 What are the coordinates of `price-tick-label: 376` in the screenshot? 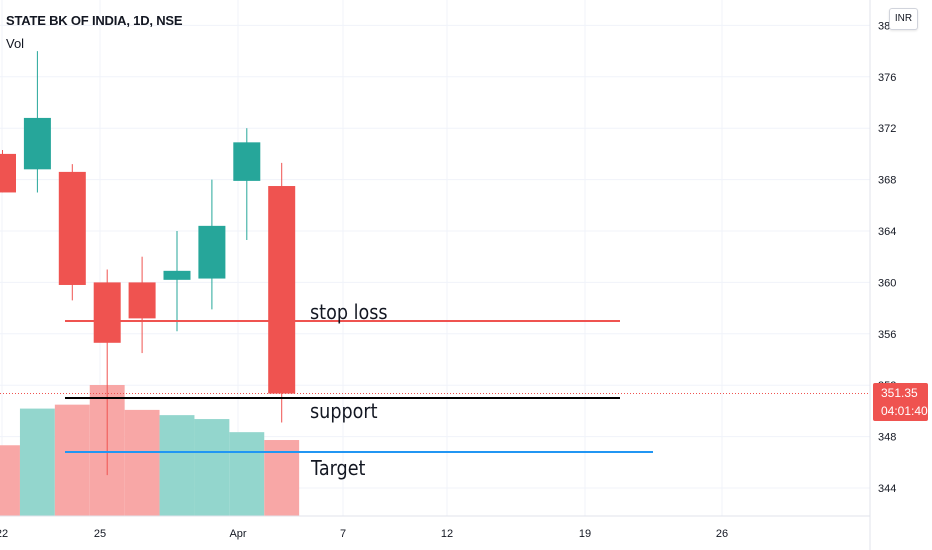 It's located at (887, 78).